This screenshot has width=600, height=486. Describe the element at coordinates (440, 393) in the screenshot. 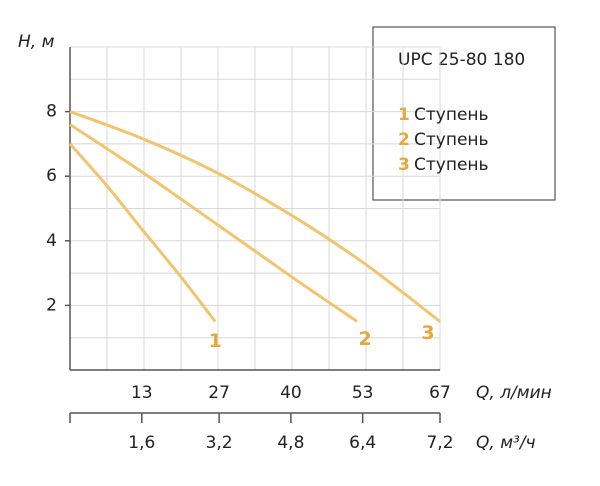

I see `x-tick-label: 67` at that location.